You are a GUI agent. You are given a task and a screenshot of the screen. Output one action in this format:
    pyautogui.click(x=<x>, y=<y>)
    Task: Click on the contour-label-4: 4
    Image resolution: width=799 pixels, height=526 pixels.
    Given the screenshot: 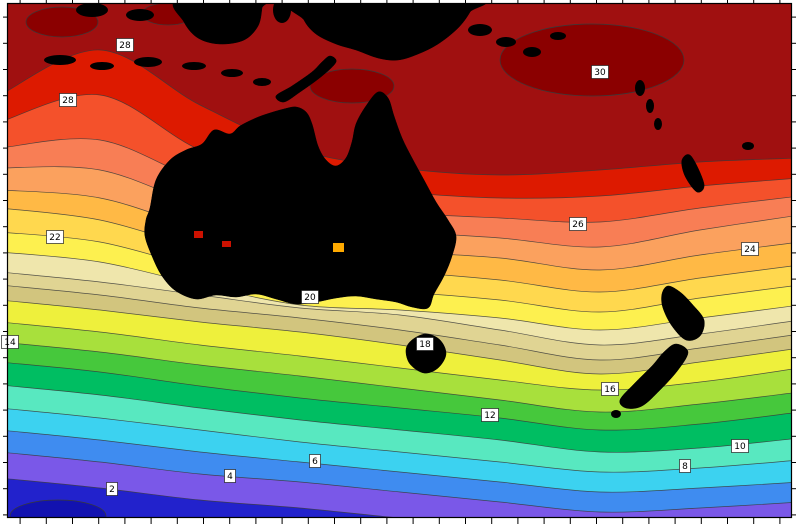 What is the action you would take?
    pyautogui.click(x=230, y=476)
    